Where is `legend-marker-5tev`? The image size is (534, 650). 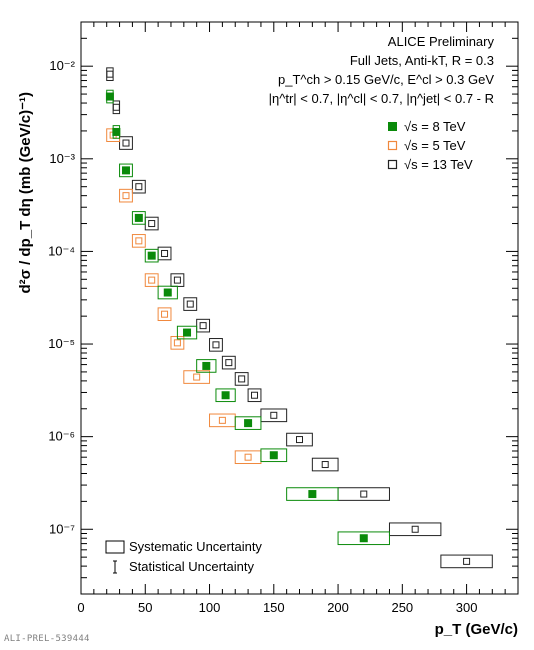 legend-marker-5tev is located at coordinates (392, 145).